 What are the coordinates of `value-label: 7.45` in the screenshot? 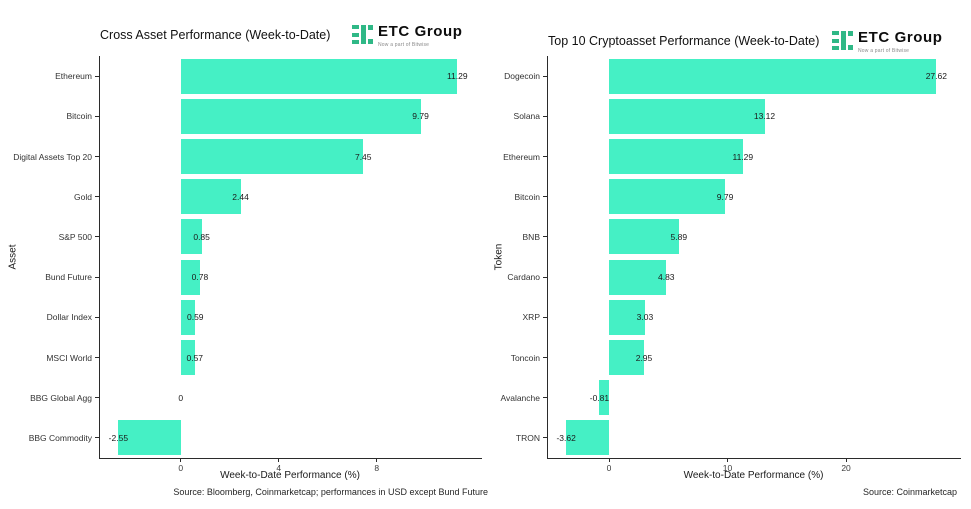 It's located at (363, 156).